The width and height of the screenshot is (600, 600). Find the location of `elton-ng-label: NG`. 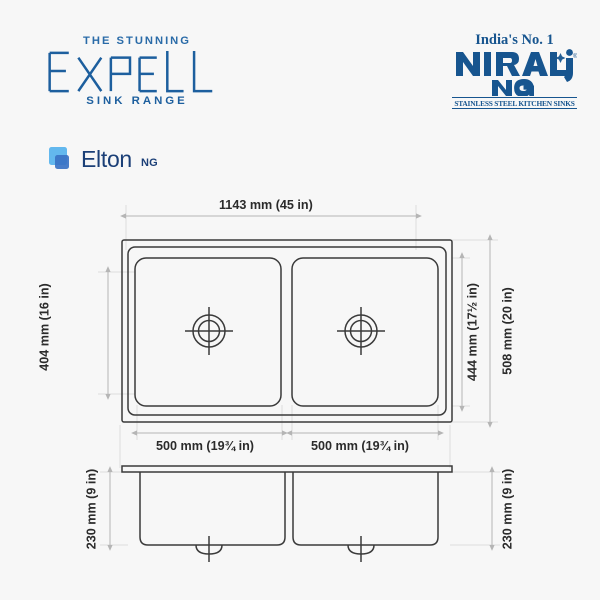

elton-ng-label: NG is located at coordinates (149, 163).